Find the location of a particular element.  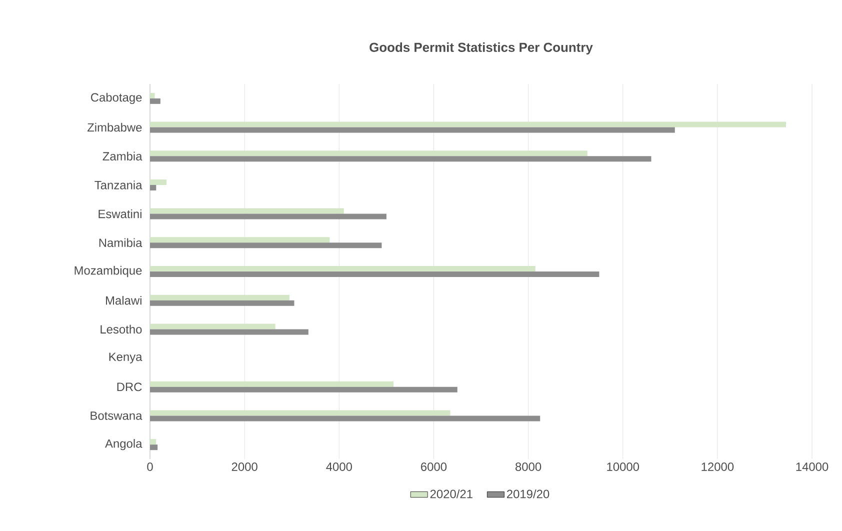

x-tick-label: 2000 is located at coordinates (245, 466).